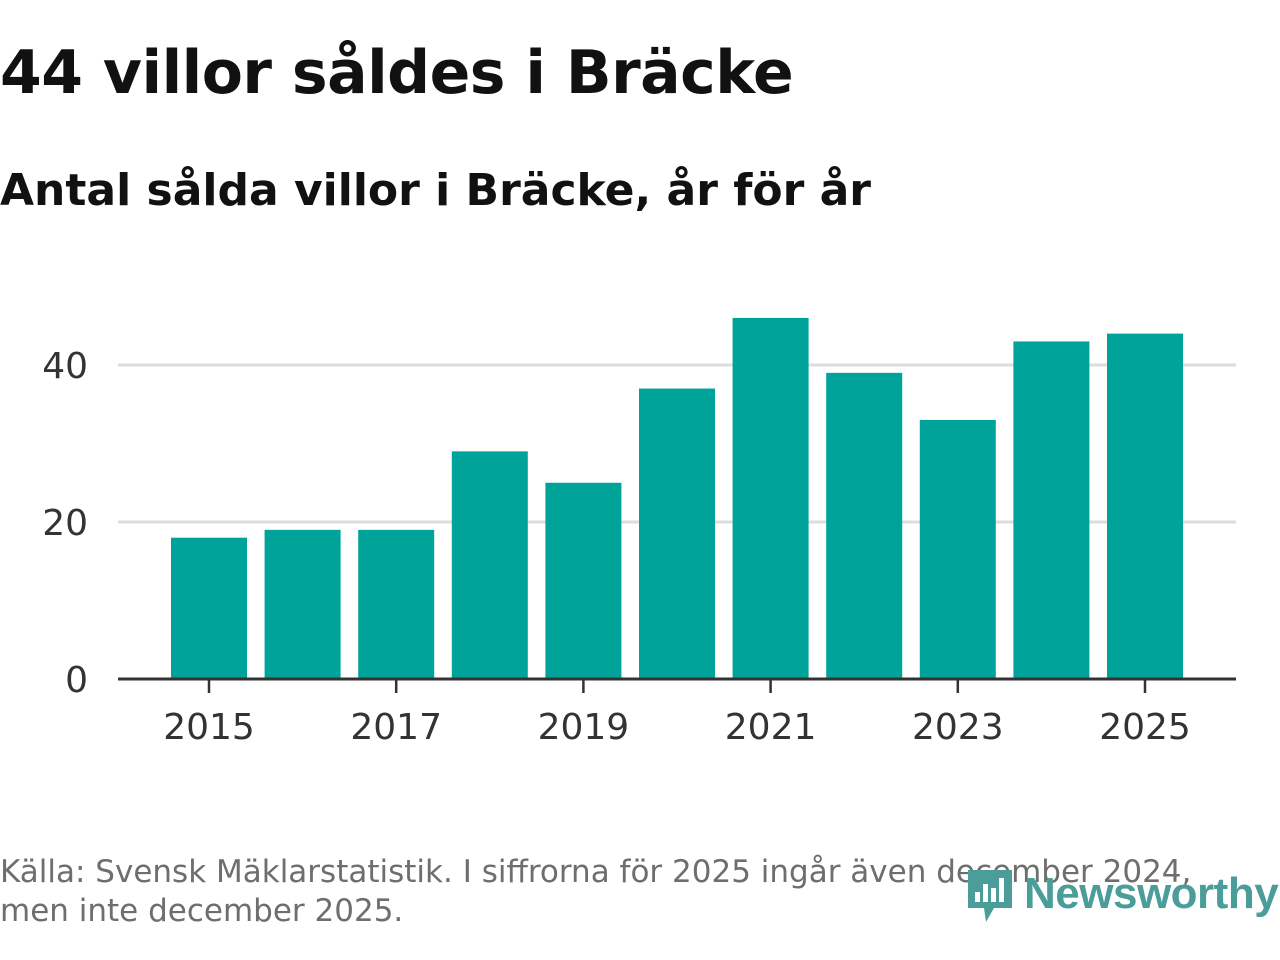 Image resolution: width=1280 pixels, height=960 pixels. What do you see at coordinates (990, 896) in the screenshot?
I see `newsworthy-logo-icon` at bounding box center [990, 896].